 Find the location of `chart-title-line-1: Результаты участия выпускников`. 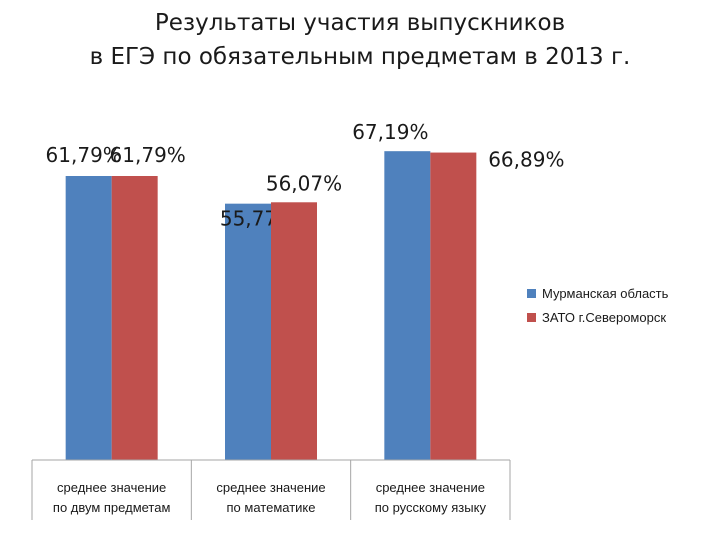

chart-title-line-1: Результаты участия выпускников is located at coordinates (360, 23).